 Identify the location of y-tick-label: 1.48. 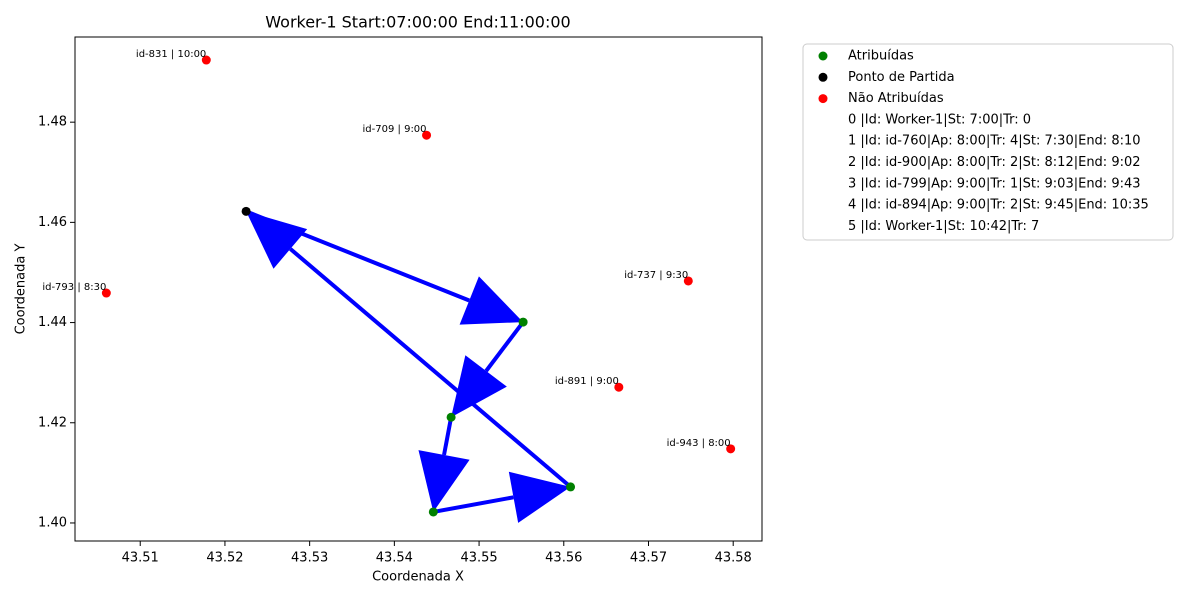
(52, 122).